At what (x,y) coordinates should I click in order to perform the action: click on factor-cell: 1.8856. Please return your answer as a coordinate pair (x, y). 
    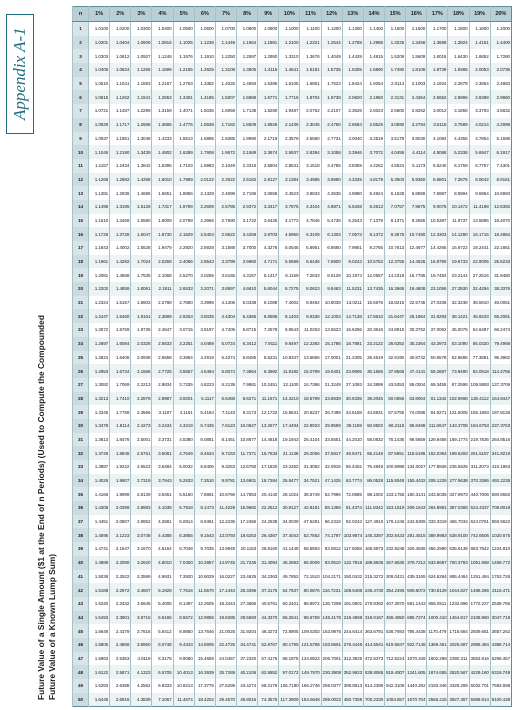
    Looking at the image, I should click on (183, 193).